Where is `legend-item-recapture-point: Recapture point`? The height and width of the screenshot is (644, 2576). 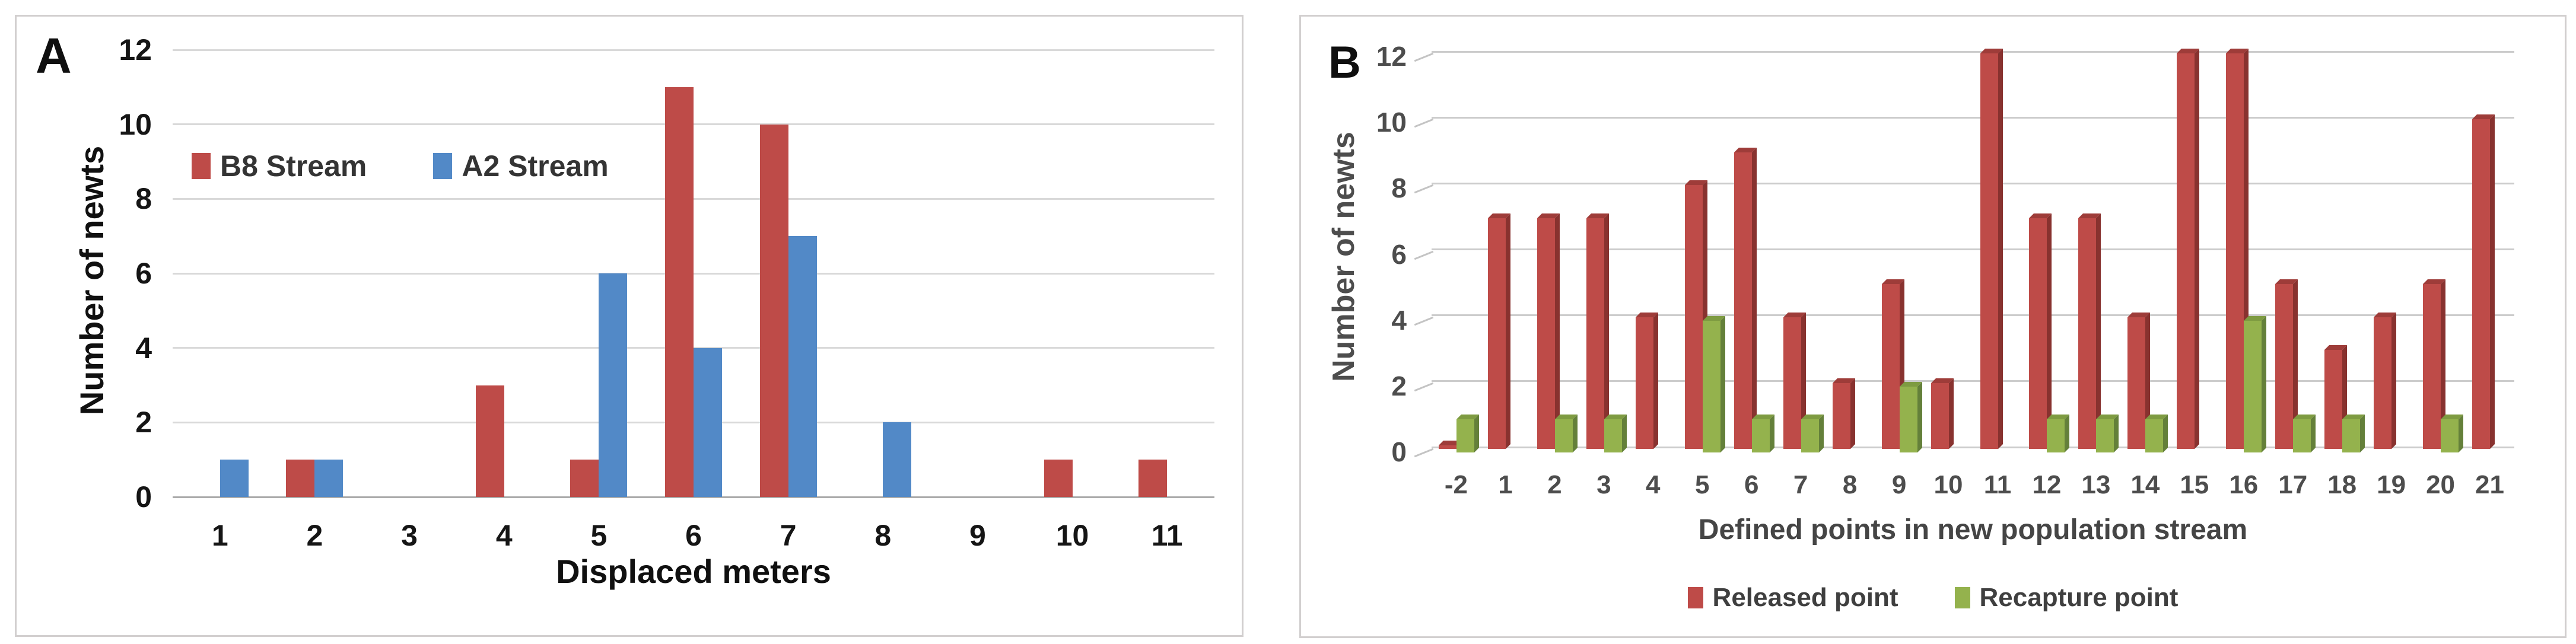
legend-item-recapture-point: Recapture point is located at coordinates (2066, 598).